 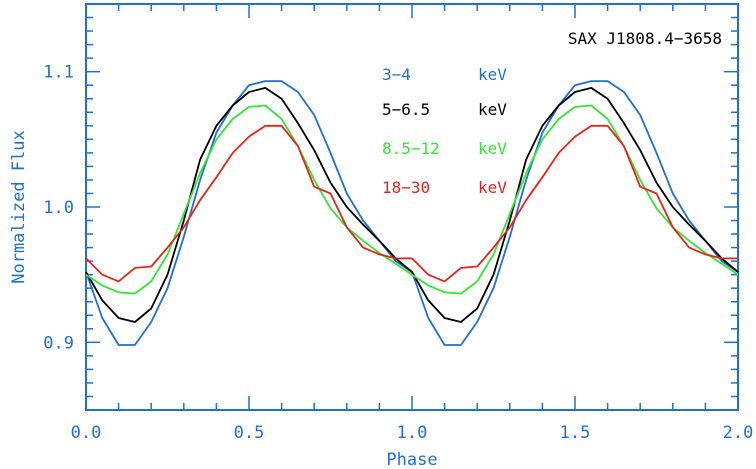 I want to click on legend-label-2: 8.5−12, so click(x=411, y=148).